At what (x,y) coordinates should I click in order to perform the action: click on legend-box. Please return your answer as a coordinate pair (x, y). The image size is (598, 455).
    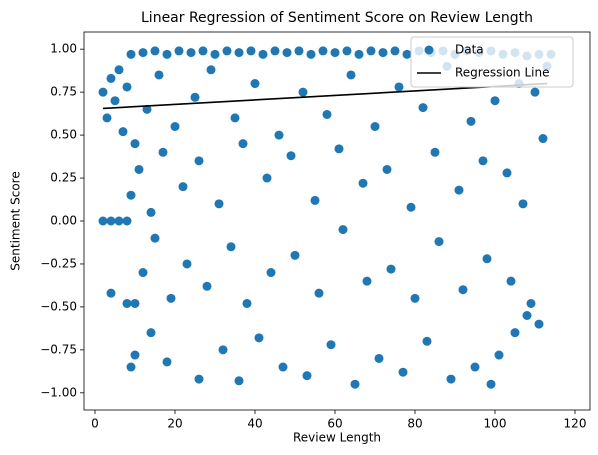
    Looking at the image, I should click on (492, 62).